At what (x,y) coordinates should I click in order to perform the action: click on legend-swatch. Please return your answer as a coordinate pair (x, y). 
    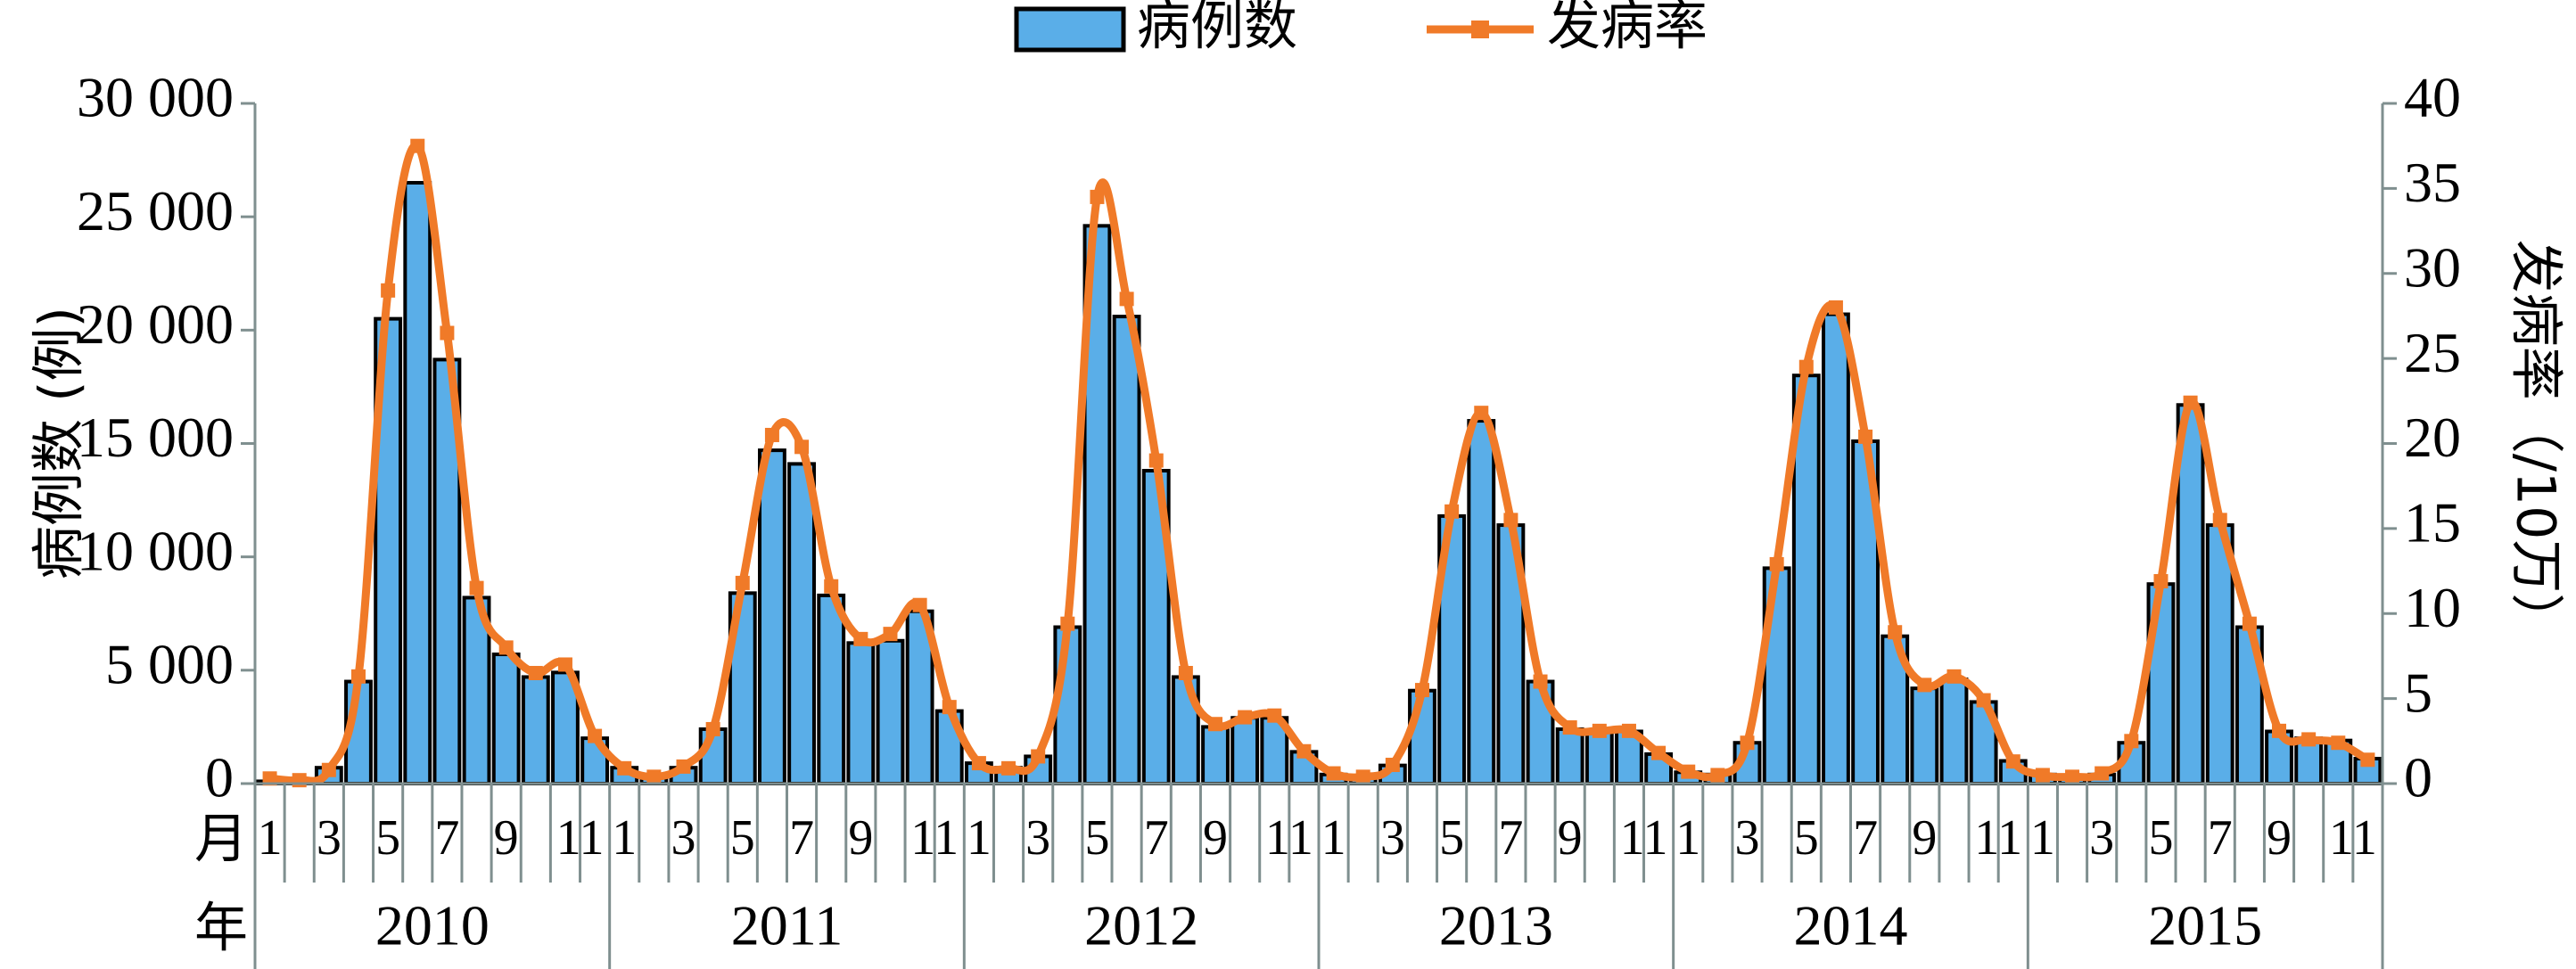
    Looking at the image, I should click on (1070, 29).